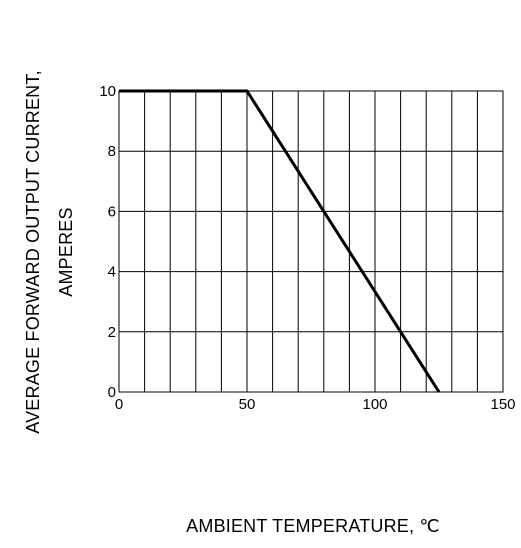  I want to click on x-tick-label: 50, so click(247, 404).